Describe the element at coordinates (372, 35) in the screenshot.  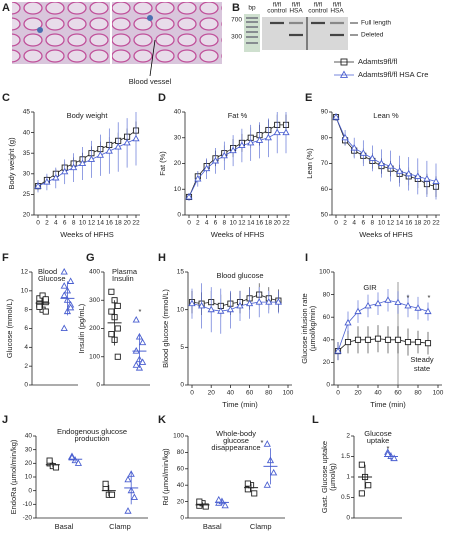
I see `band-label: Deleted` at that location.